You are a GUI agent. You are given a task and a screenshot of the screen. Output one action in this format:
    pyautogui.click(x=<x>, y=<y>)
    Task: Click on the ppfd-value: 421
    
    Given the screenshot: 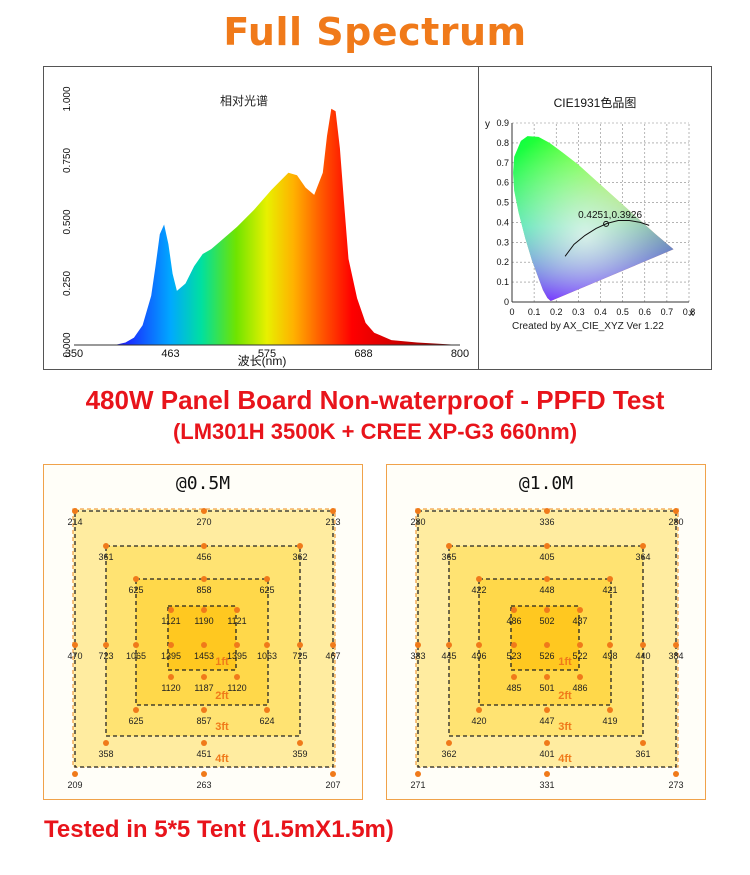 What is the action you would take?
    pyautogui.click(x=609, y=590)
    